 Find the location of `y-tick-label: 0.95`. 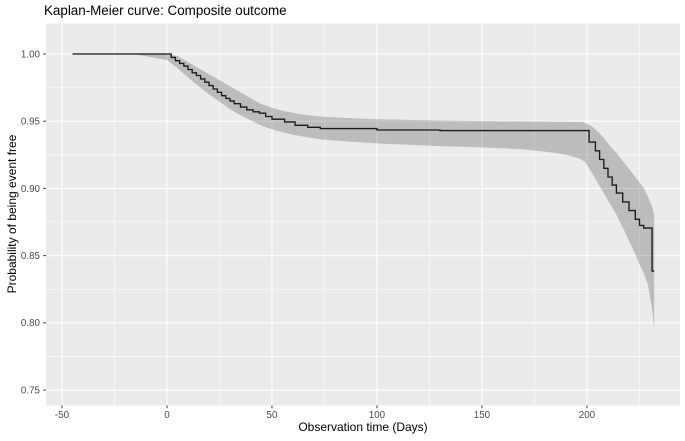

y-tick-label: 0.95 is located at coordinates (31, 122).